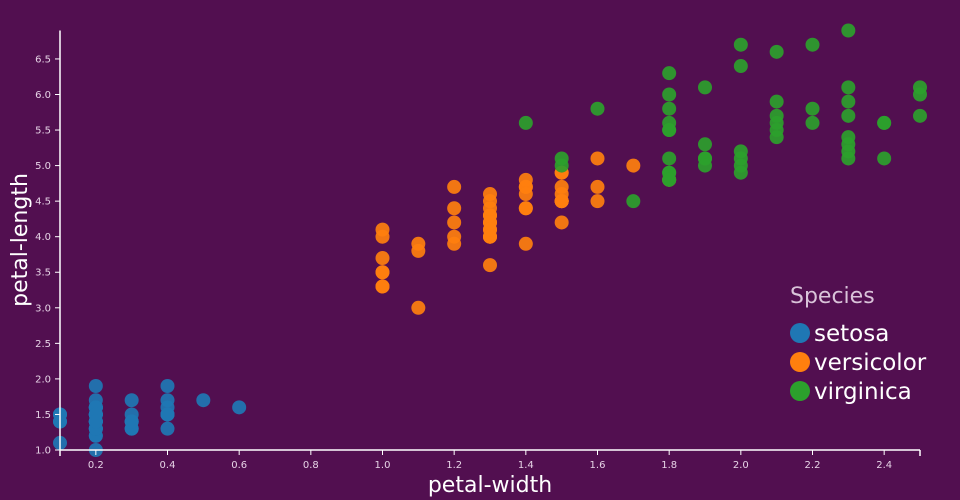 The image size is (960, 500). What do you see at coordinates (311, 465) in the screenshot?
I see `x-tick-label: 0.8` at bounding box center [311, 465].